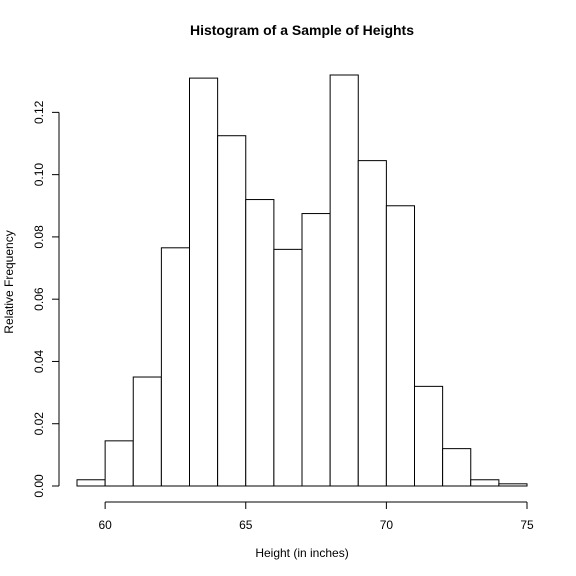 This screenshot has height=576, width=576. What do you see at coordinates (302, 30) in the screenshot?
I see `chart-title: Histogram of a Sample of Heights` at bounding box center [302, 30].